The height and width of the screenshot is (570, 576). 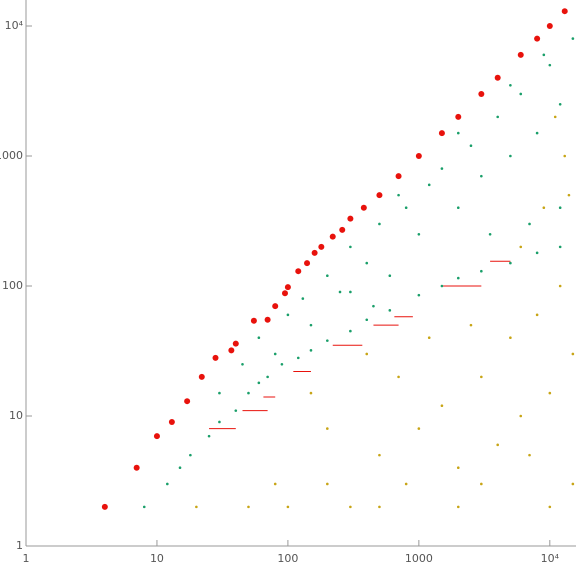 What do you see at coordinates (19, 545) in the screenshot?
I see `y-tick-label: 1` at bounding box center [19, 545].